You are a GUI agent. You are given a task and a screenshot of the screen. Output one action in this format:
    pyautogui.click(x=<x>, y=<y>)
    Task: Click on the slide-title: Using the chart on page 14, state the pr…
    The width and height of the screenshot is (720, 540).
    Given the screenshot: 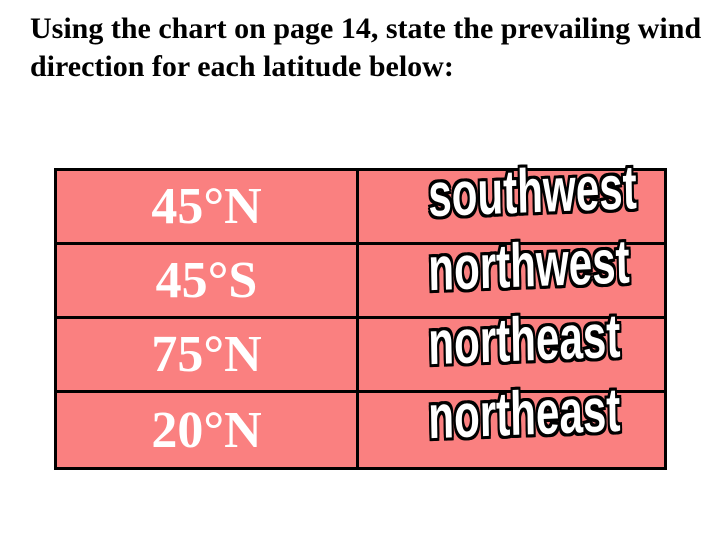 What is the action you would take?
    pyautogui.click(x=366, y=47)
    